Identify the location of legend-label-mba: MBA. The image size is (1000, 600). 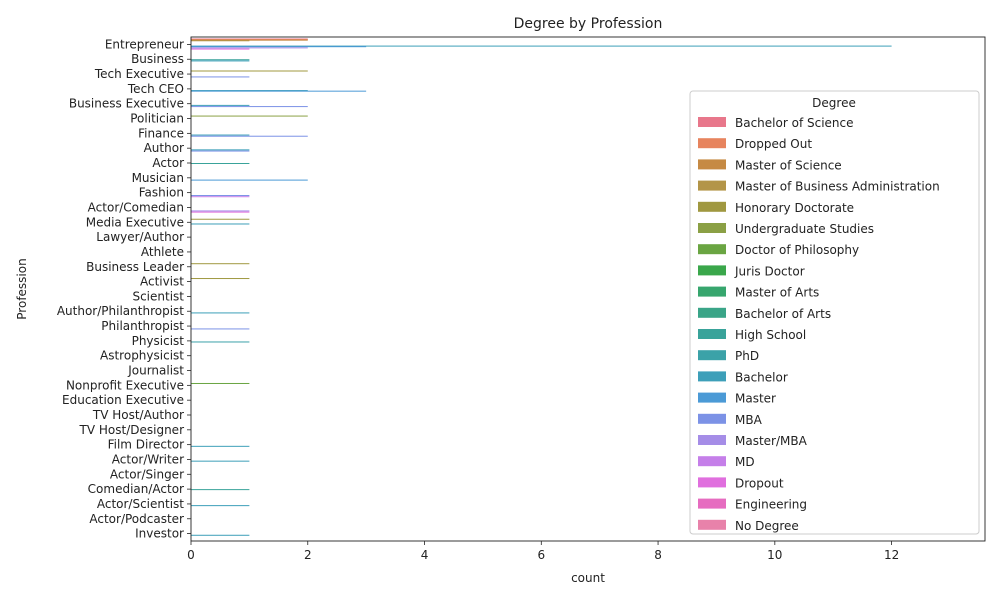
(749, 420).